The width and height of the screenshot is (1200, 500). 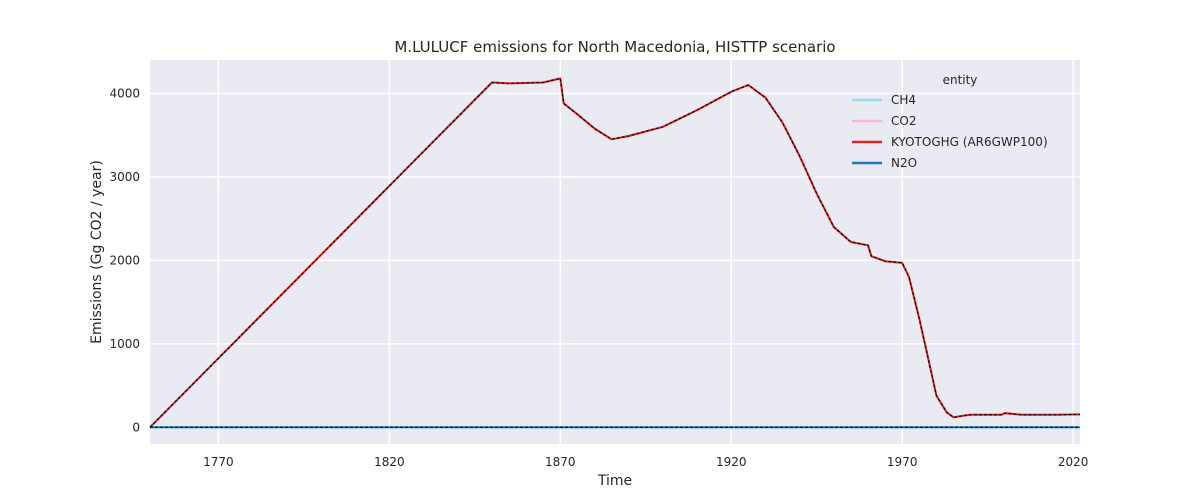 What do you see at coordinates (902, 462) in the screenshot?
I see `x-tick-label: 1970` at bounding box center [902, 462].